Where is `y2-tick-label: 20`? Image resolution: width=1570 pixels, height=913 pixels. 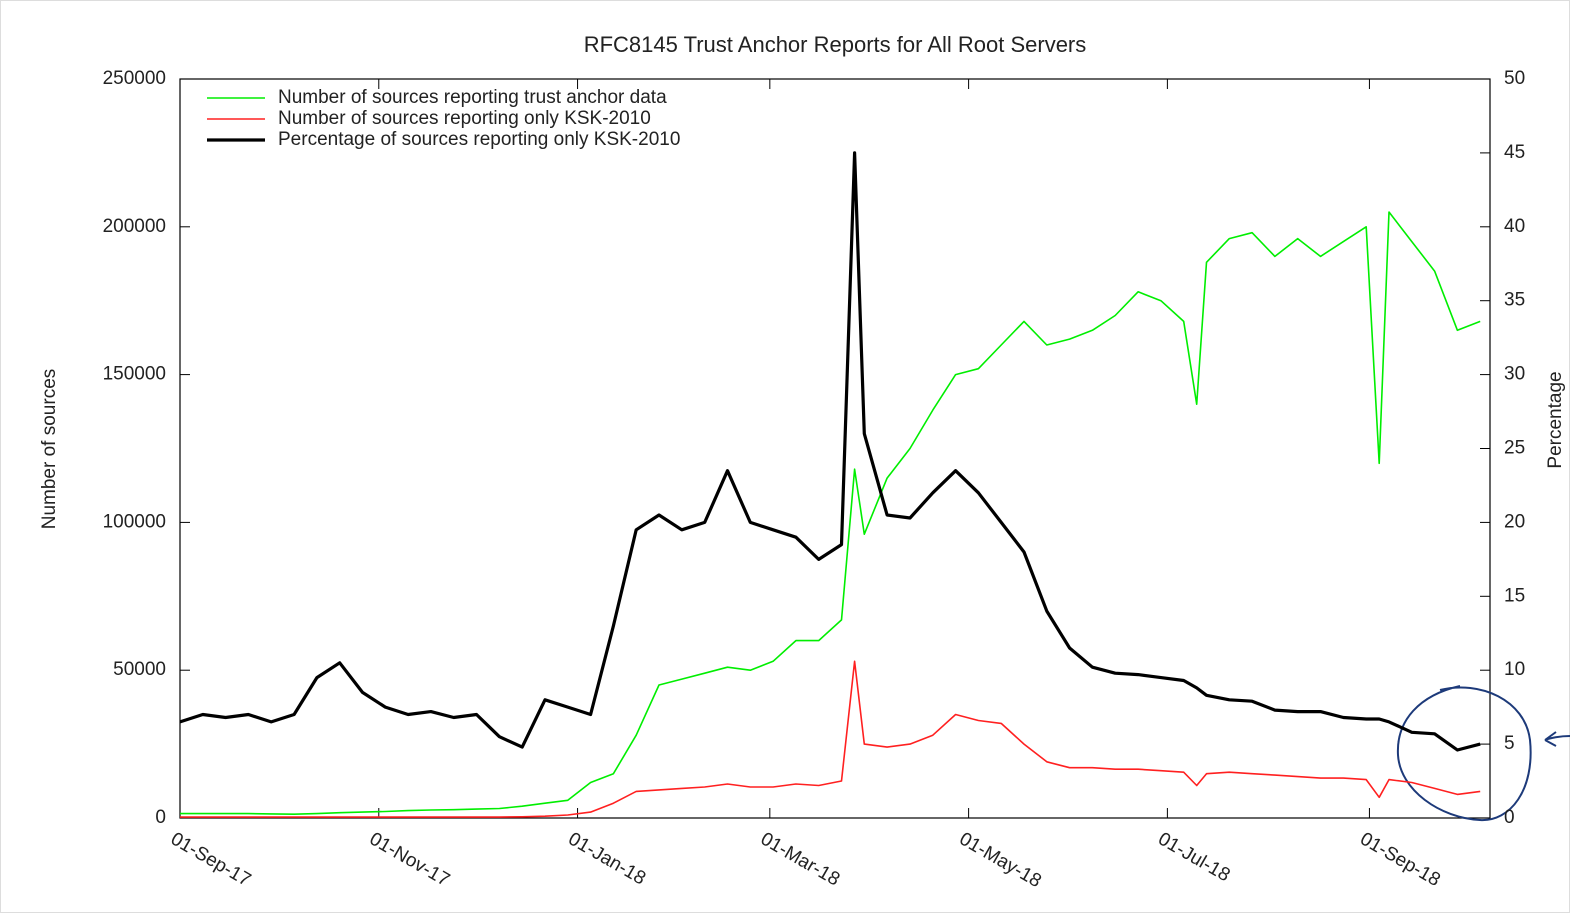 y2-tick-label: 20 is located at coordinates (1514, 521).